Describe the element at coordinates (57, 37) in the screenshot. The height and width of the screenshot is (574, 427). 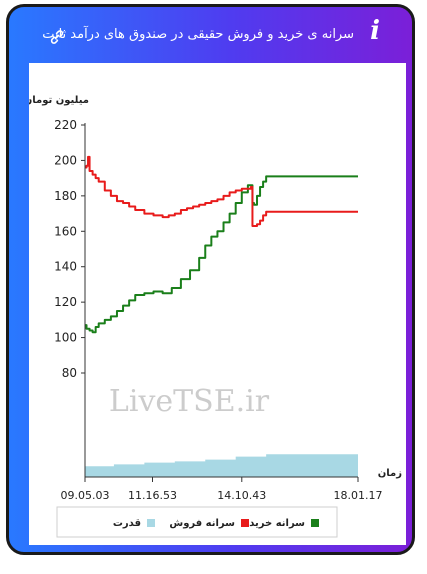
I see `link-icon` at that location.